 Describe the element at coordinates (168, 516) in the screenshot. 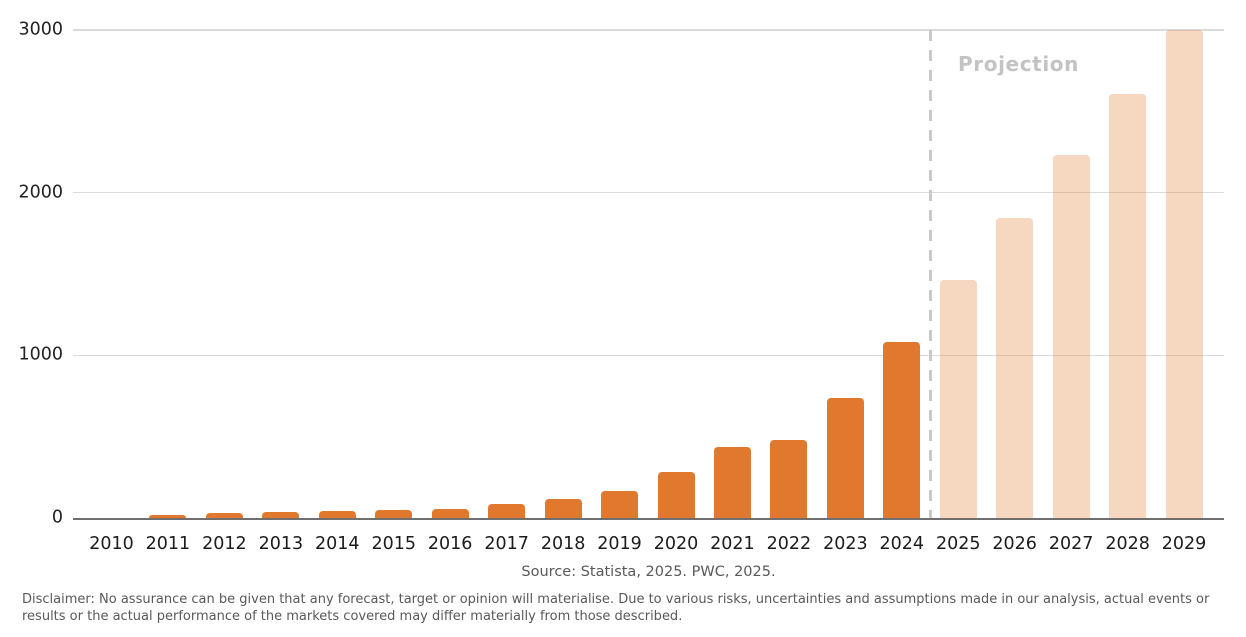

I see `bar-2011` at that location.